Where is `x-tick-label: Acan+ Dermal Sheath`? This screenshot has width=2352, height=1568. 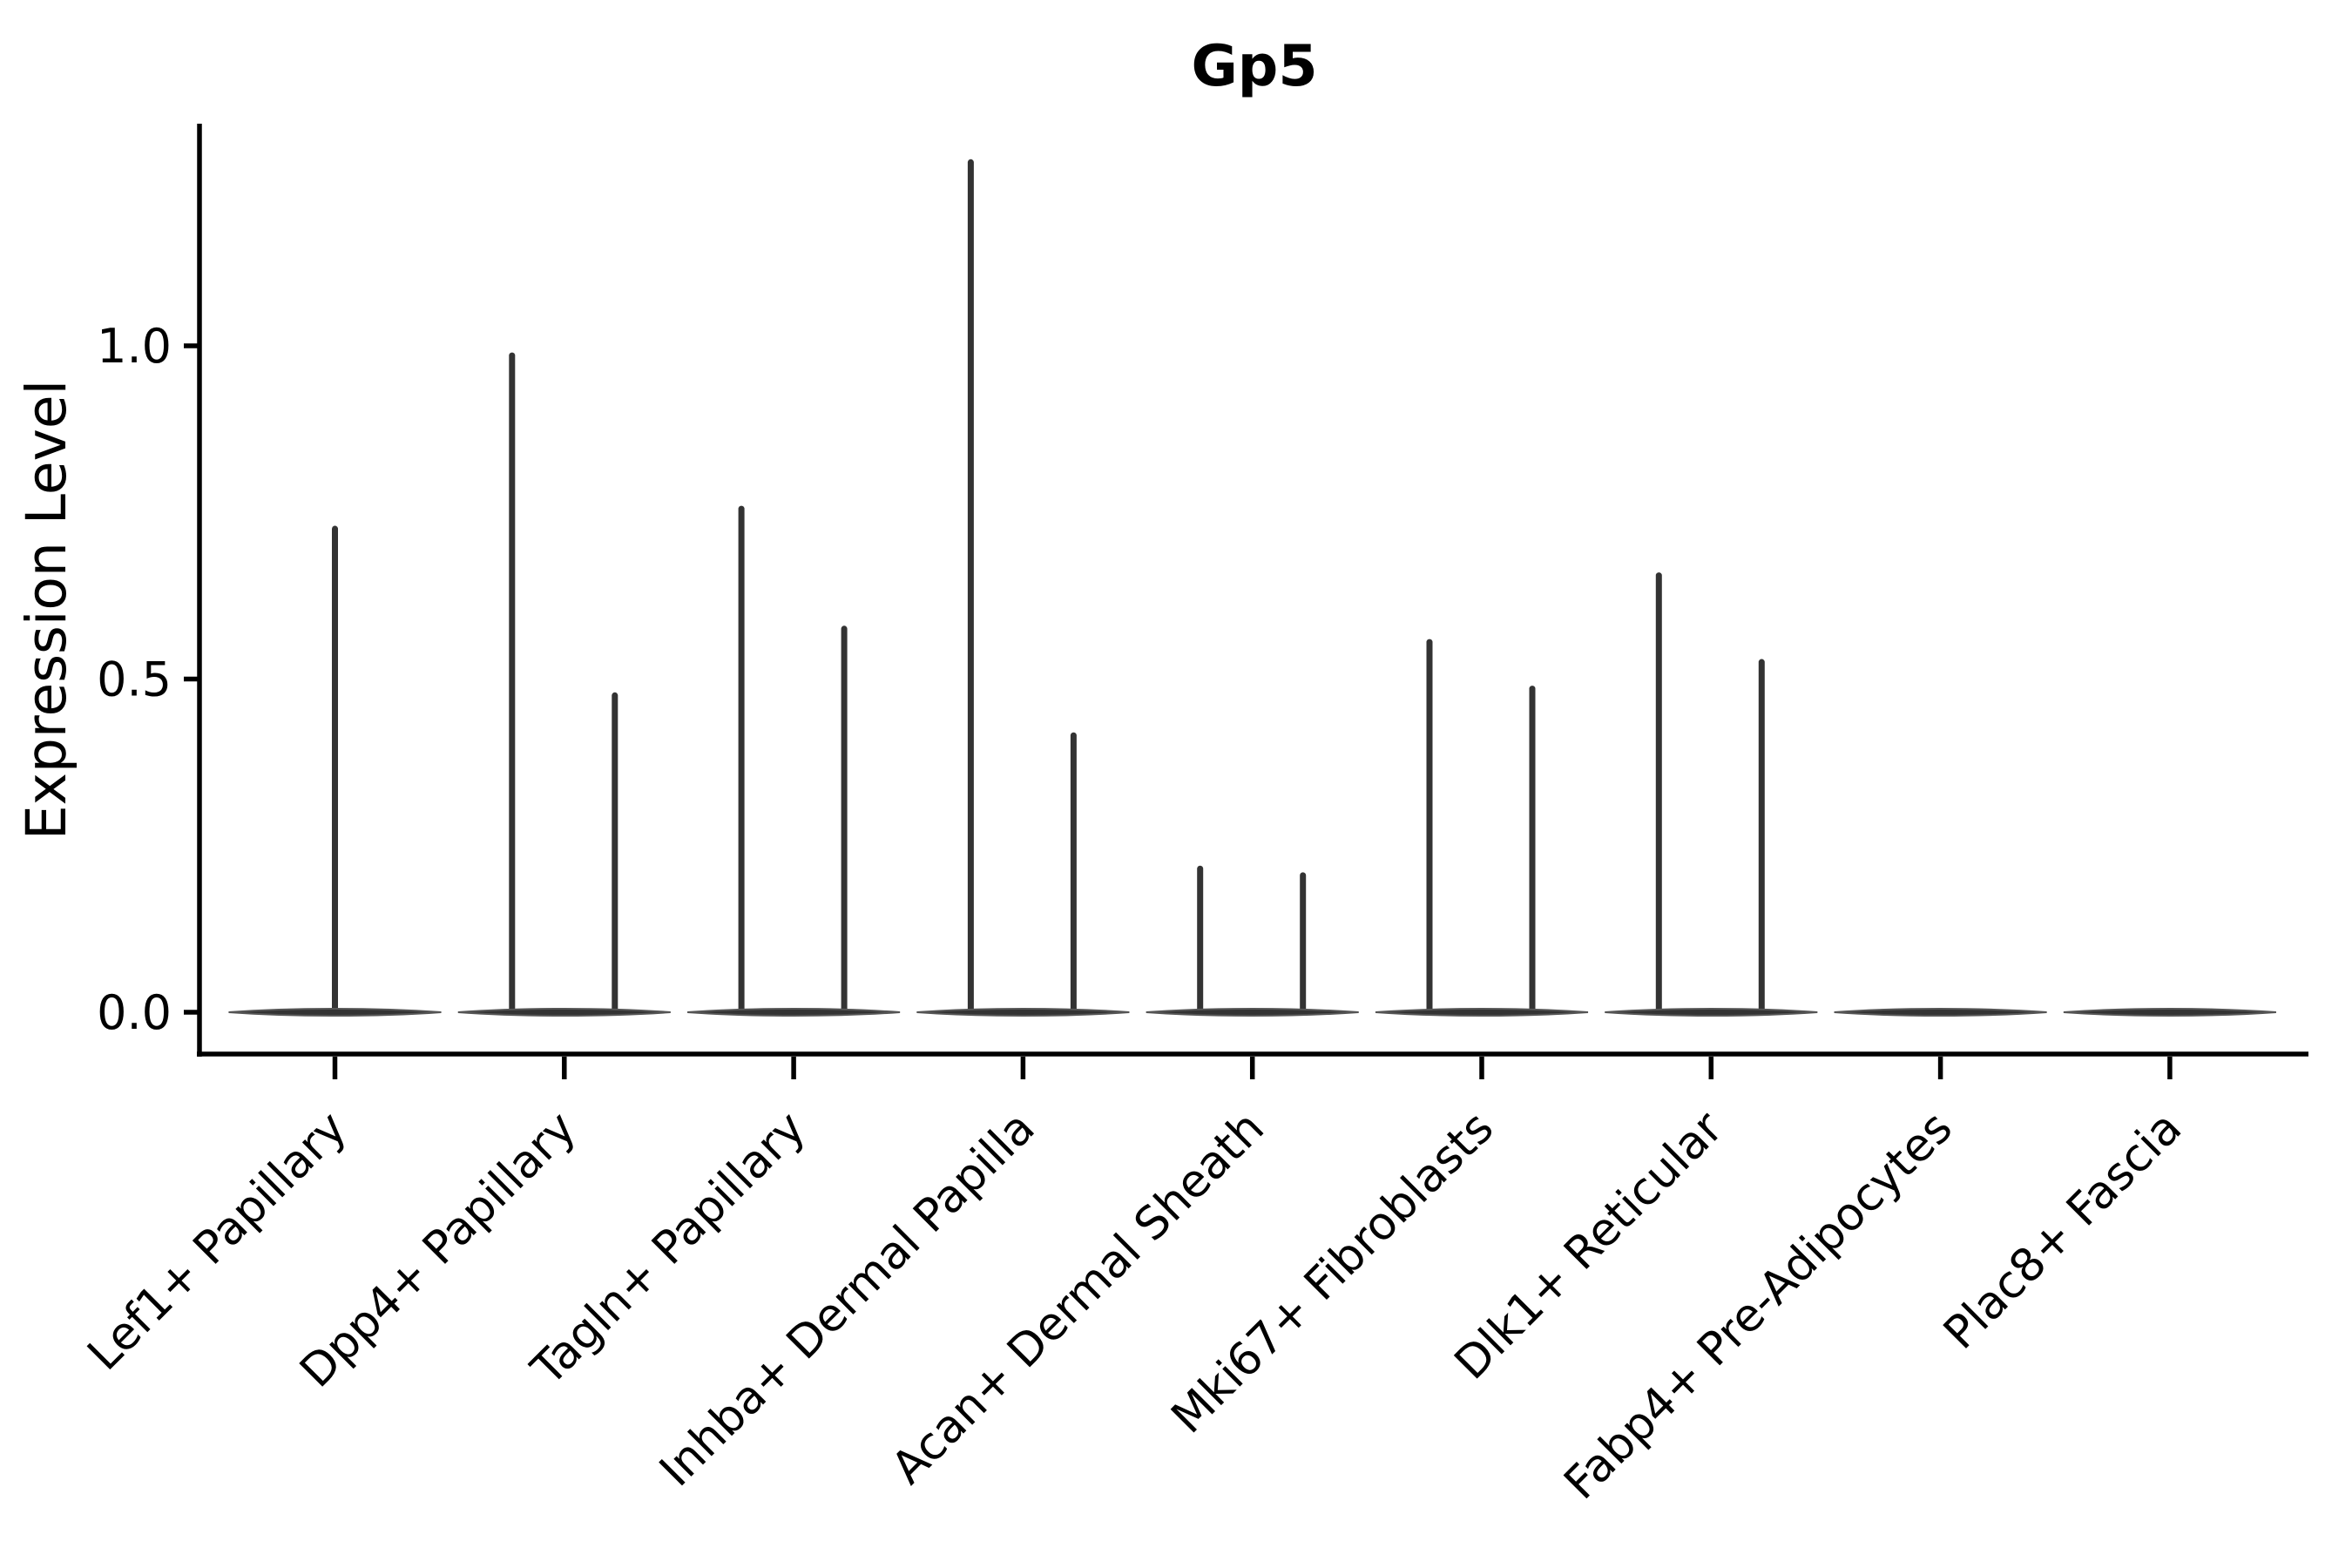 x-tick-label: Acan+ Dermal Sheath is located at coordinates (1078, 1299).